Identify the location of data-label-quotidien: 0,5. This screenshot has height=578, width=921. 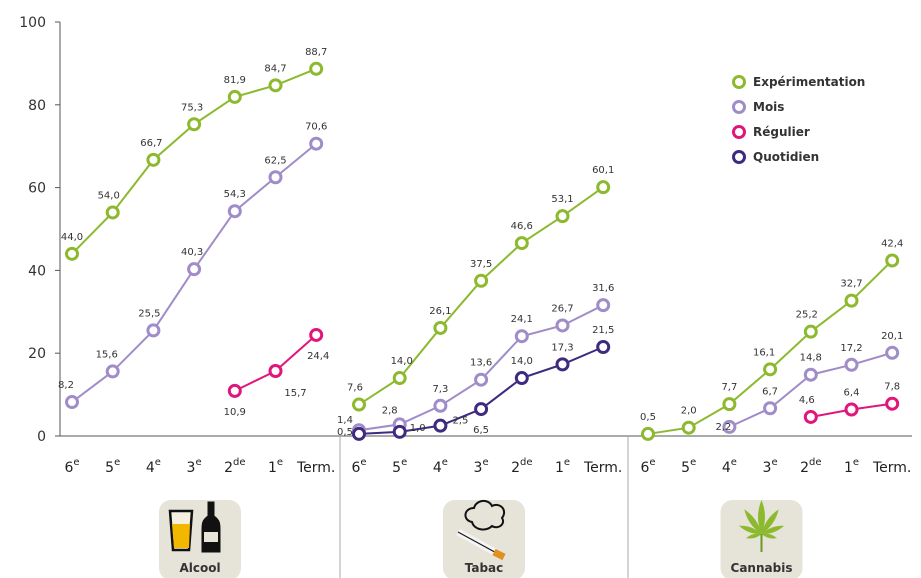
(345, 432).